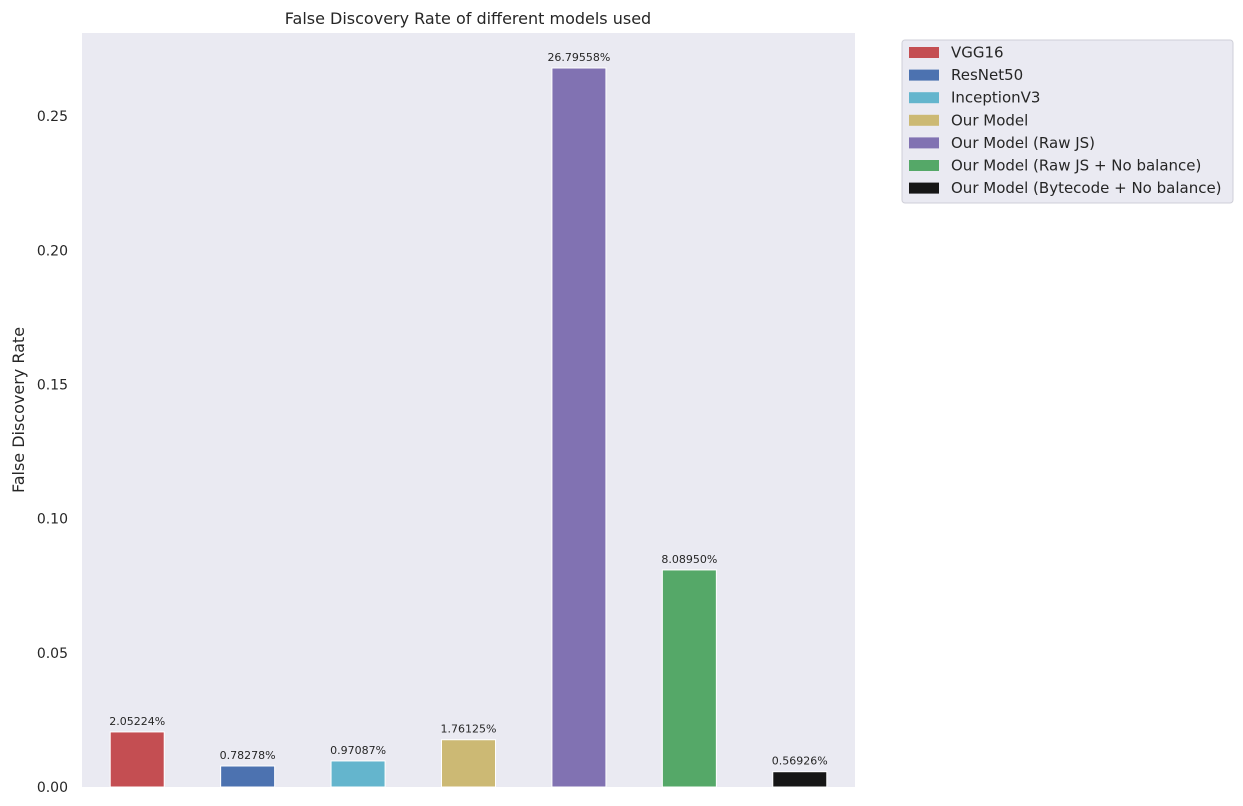  Describe the element at coordinates (52, 251) in the screenshot. I see `y-tick-label: 0.20` at that location.